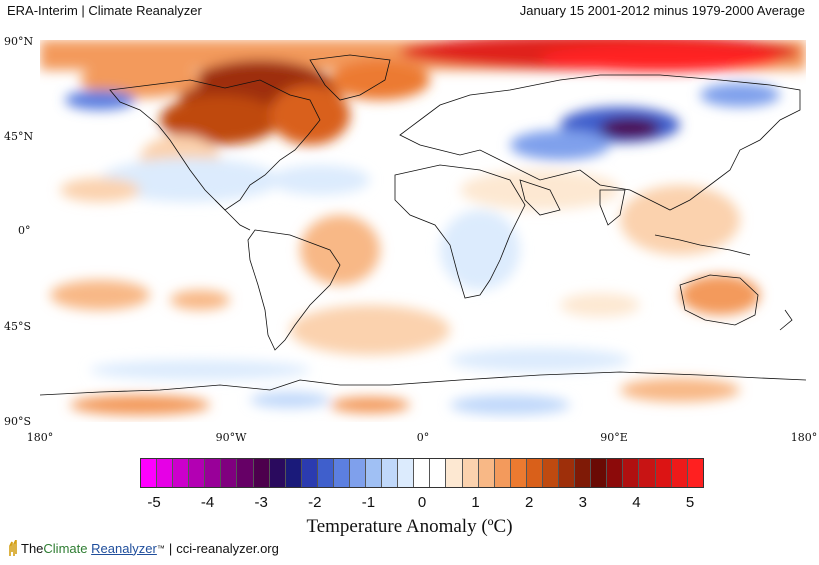 This screenshot has height=565, width=819. What do you see at coordinates (423, 383) in the screenshot?
I see `coast-antarctica` at bounding box center [423, 383].